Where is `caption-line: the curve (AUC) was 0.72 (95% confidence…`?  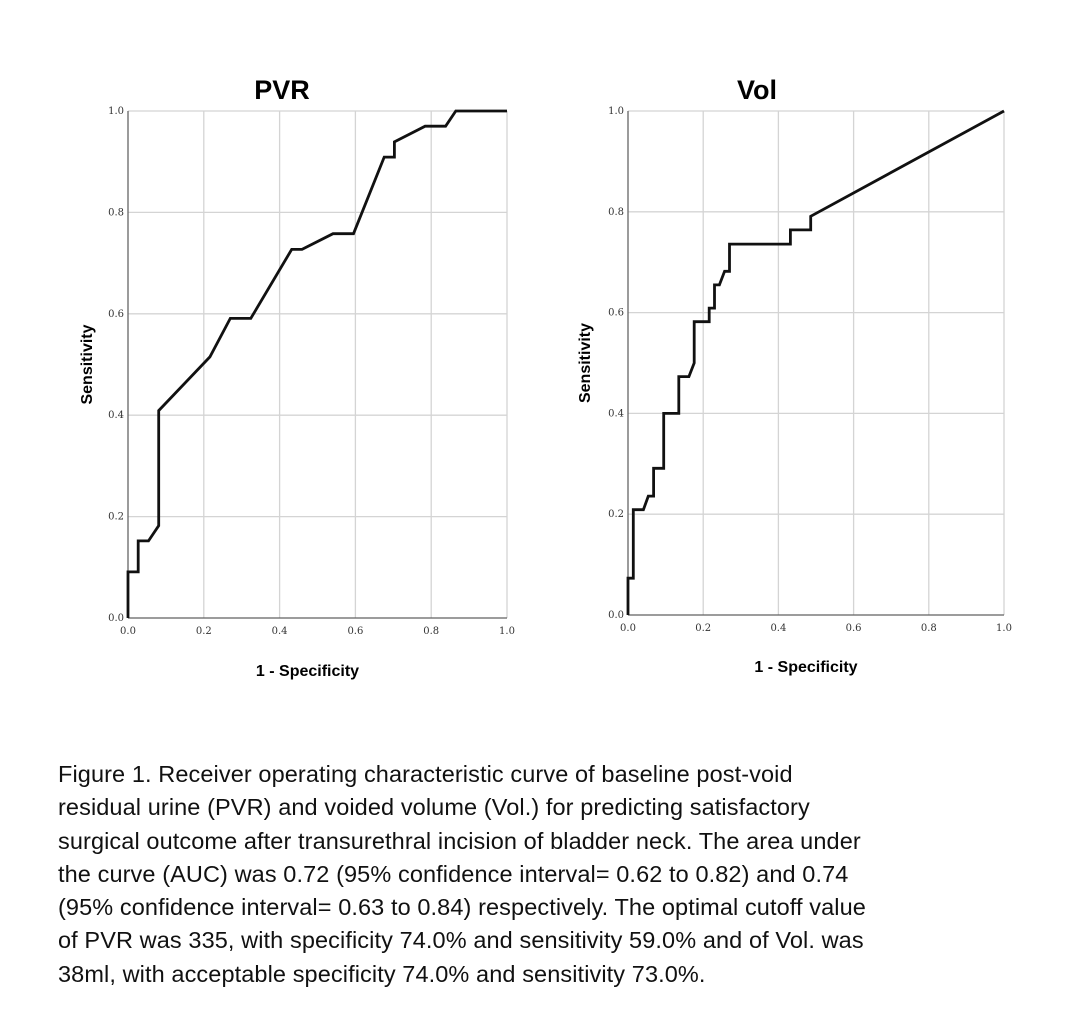
caption-line: the curve (AUC) was 0.72 (95% confidence… is located at coordinates (453, 873).